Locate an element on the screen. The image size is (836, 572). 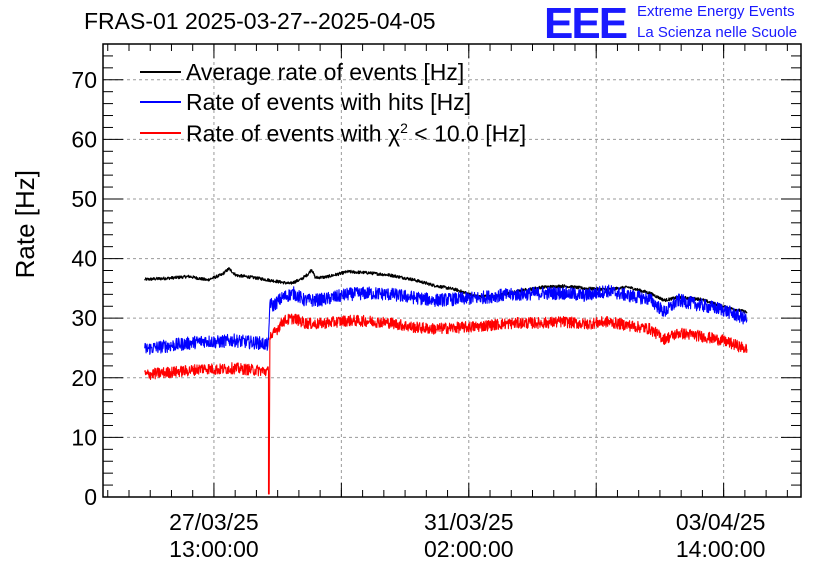
y-axis-label-text: Rate [Hz] is located at coordinates (25, 224).